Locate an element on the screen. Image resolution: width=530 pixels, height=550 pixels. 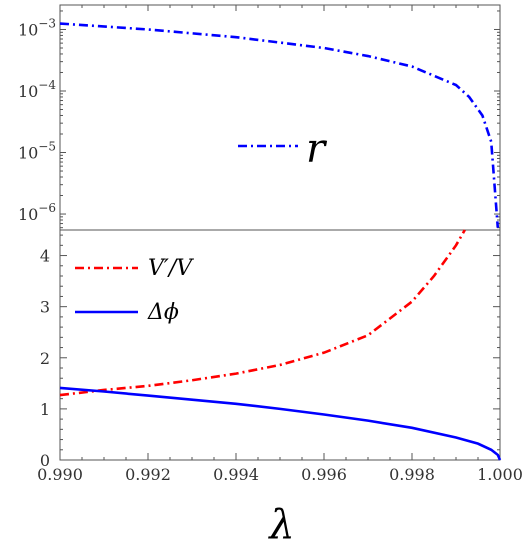
y-tick-exponent: −3 is located at coordinates (47, 23).